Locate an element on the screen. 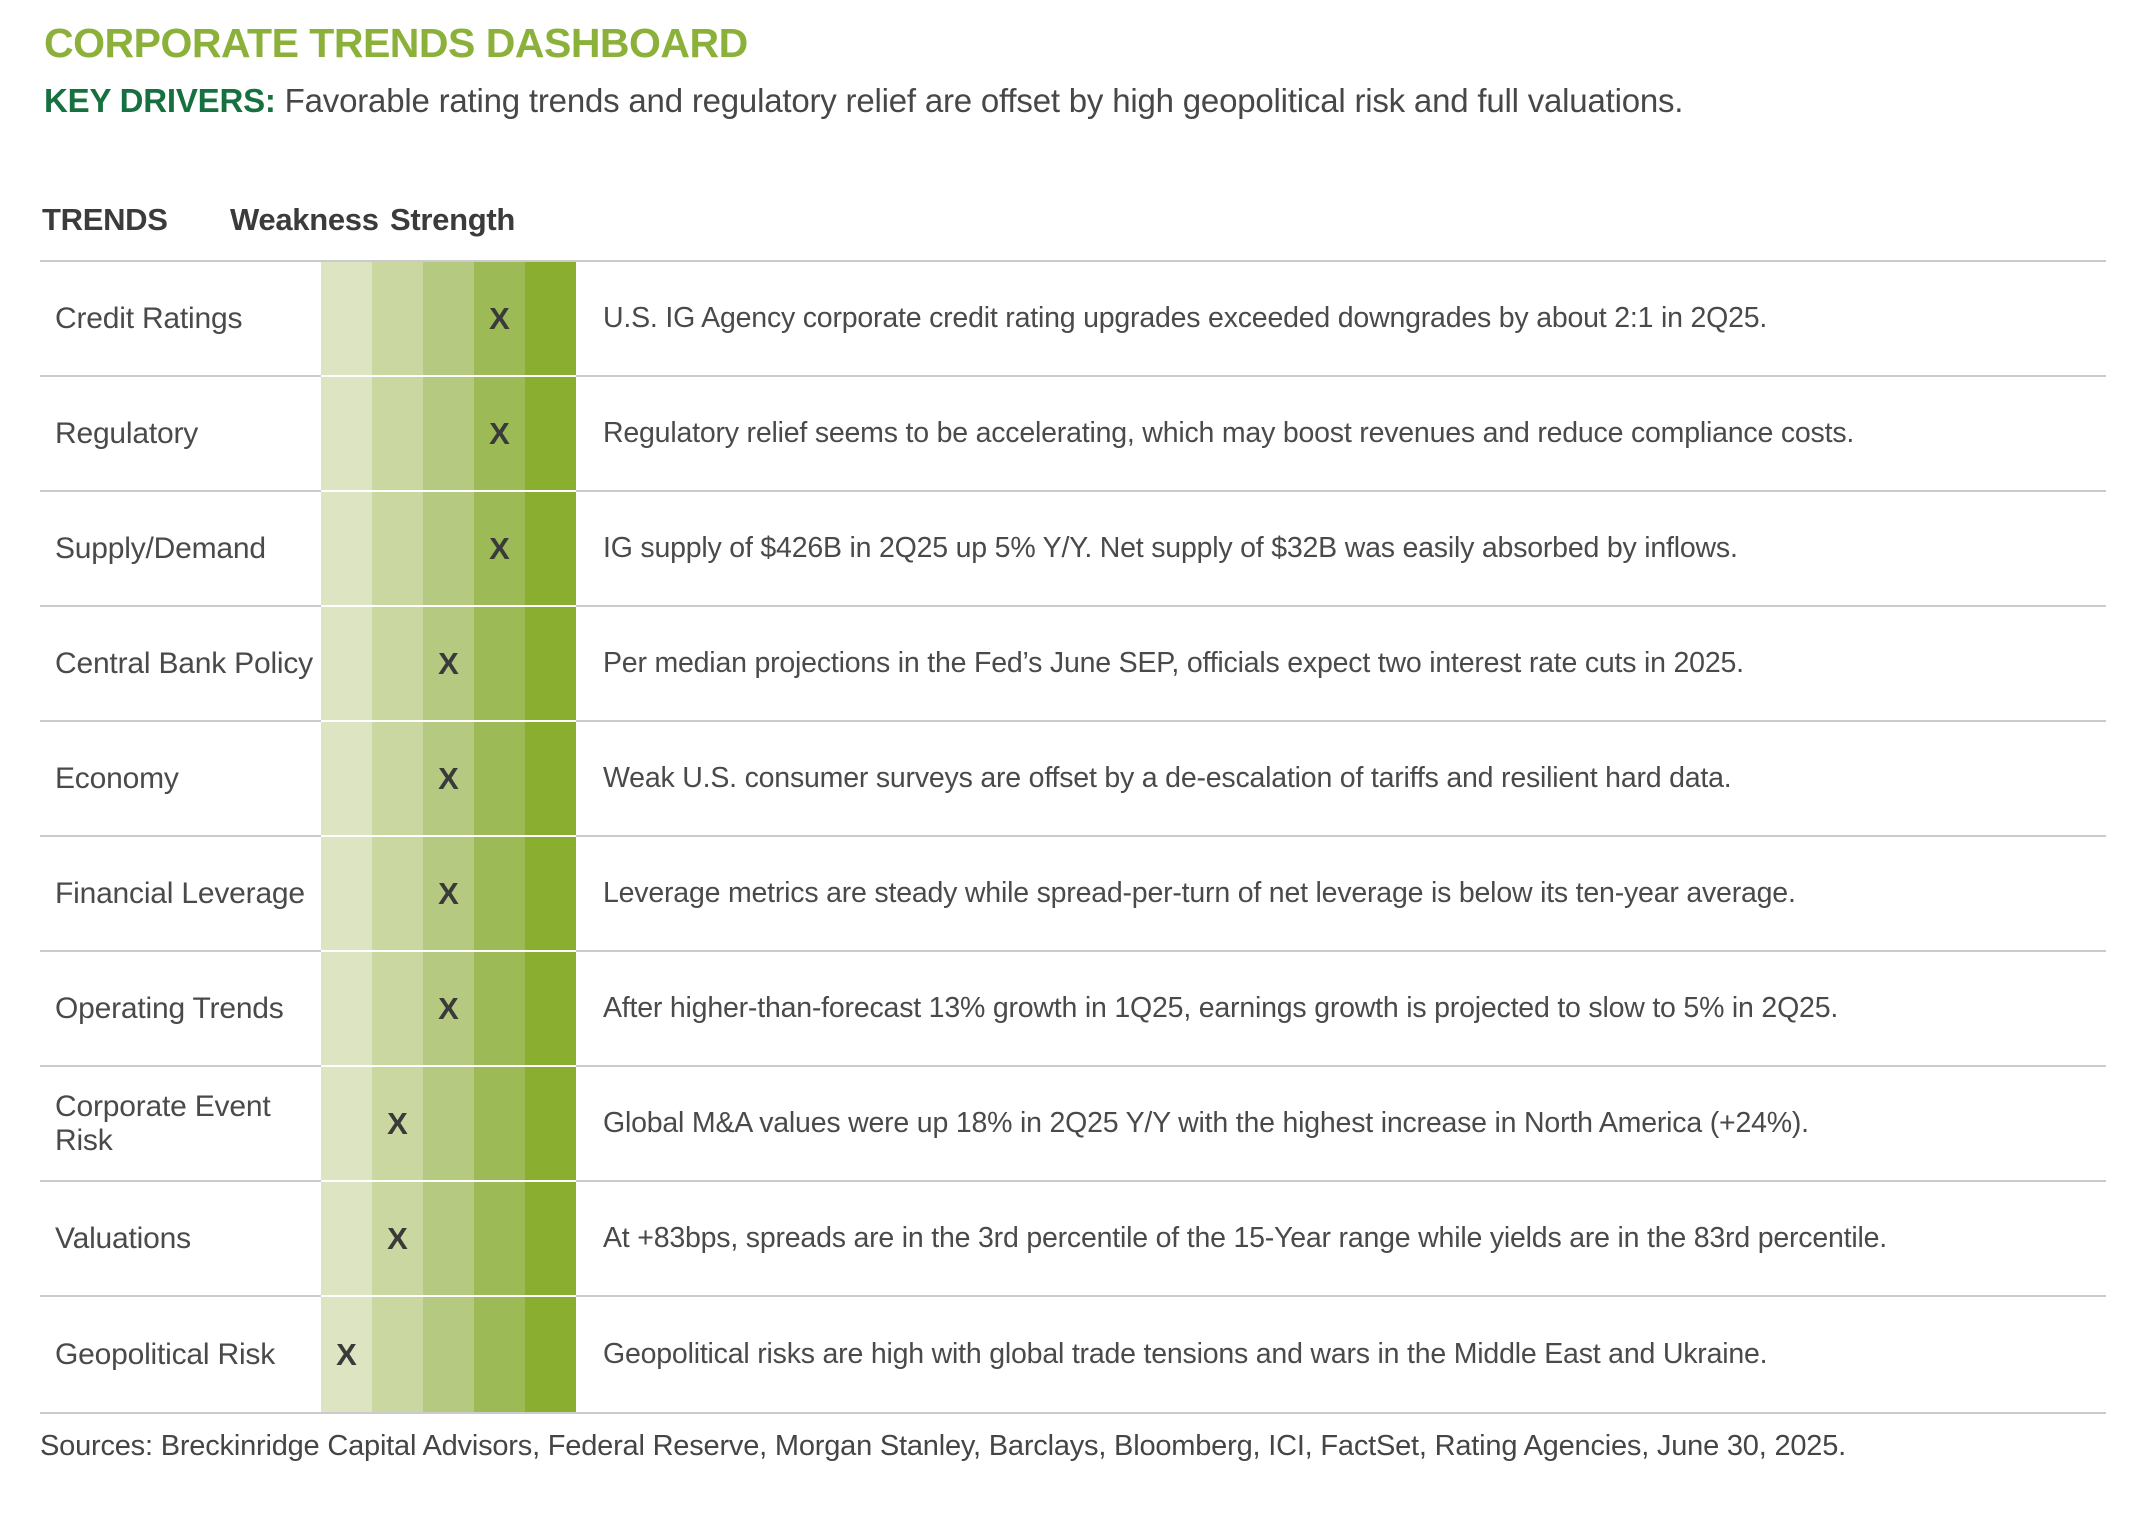 The height and width of the screenshot is (1521, 2134). column-header-weakness: Weakness is located at coordinates (304, 219).